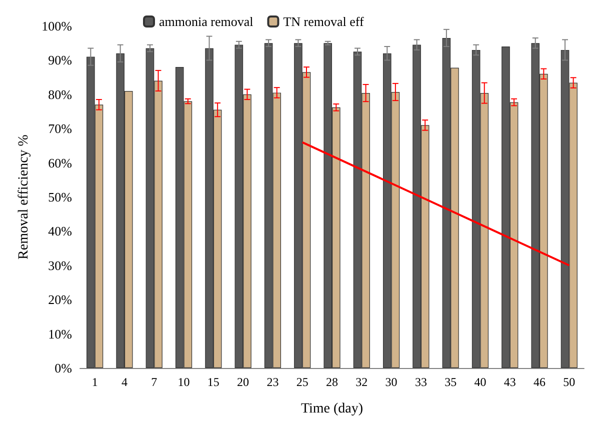 Image resolution: width=600 pixels, height=438 pixels. I want to click on x-tick-label: 25, so click(302, 382).